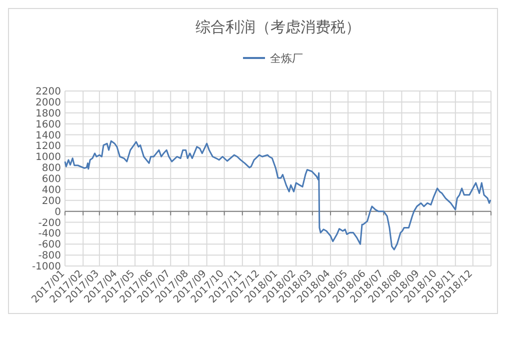  What do you see at coordinates (51, 179) in the screenshot?
I see `y-tick-label: 600` at bounding box center [51, 179].